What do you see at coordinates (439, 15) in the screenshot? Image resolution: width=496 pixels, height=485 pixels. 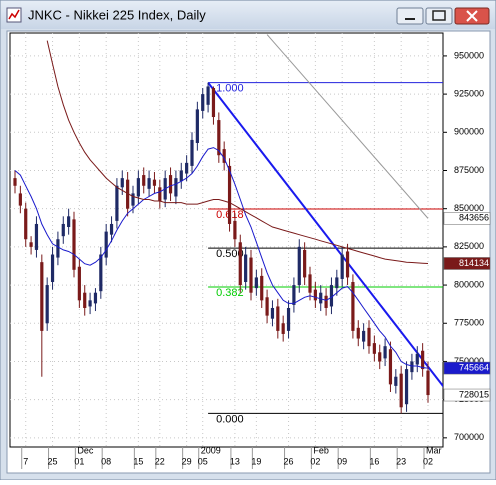 I see `maximize-glyph` at bounding box center [439, 15].